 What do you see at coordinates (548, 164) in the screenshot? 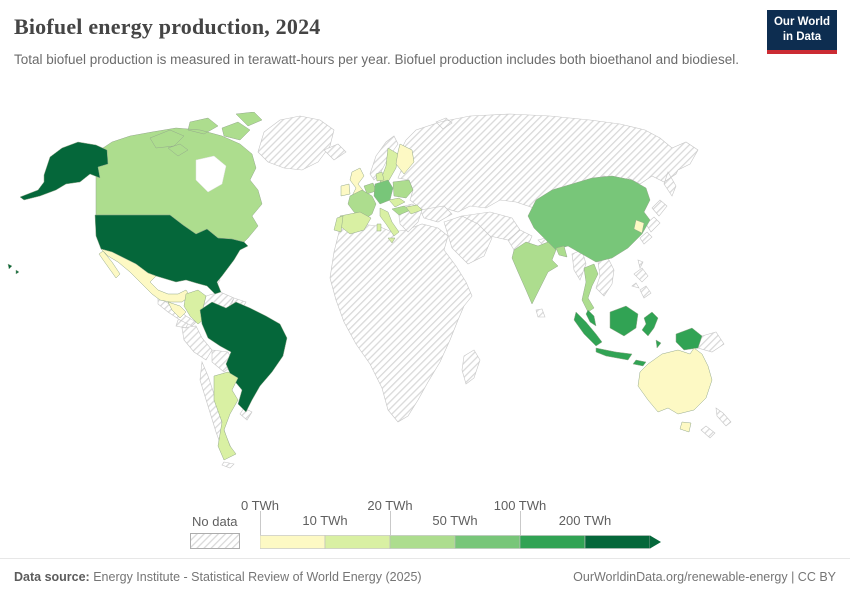
I see `region-russia-eurasia-nodata` at bounding box center [548, 164].